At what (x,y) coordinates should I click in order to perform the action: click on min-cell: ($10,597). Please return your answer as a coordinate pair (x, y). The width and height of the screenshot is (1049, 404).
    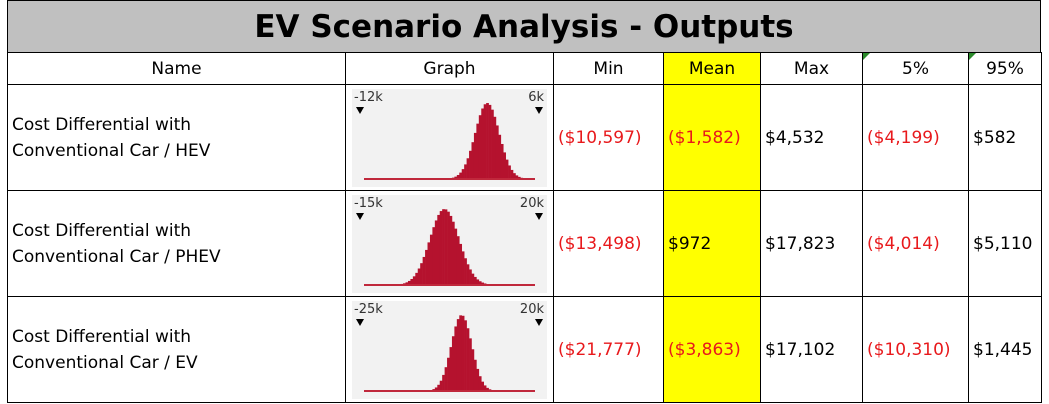
    Looking at the image, I should click on (608, 137).